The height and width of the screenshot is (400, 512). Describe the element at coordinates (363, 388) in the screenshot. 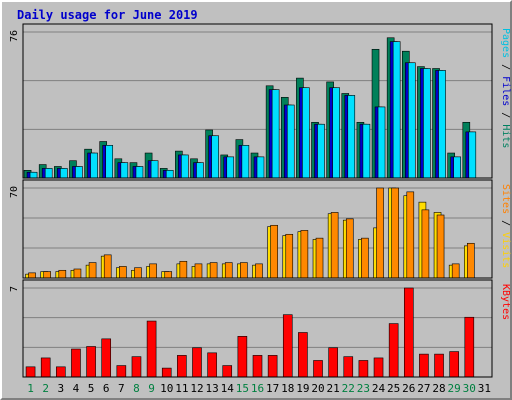

I see `x-tick-label: 23` at that location.